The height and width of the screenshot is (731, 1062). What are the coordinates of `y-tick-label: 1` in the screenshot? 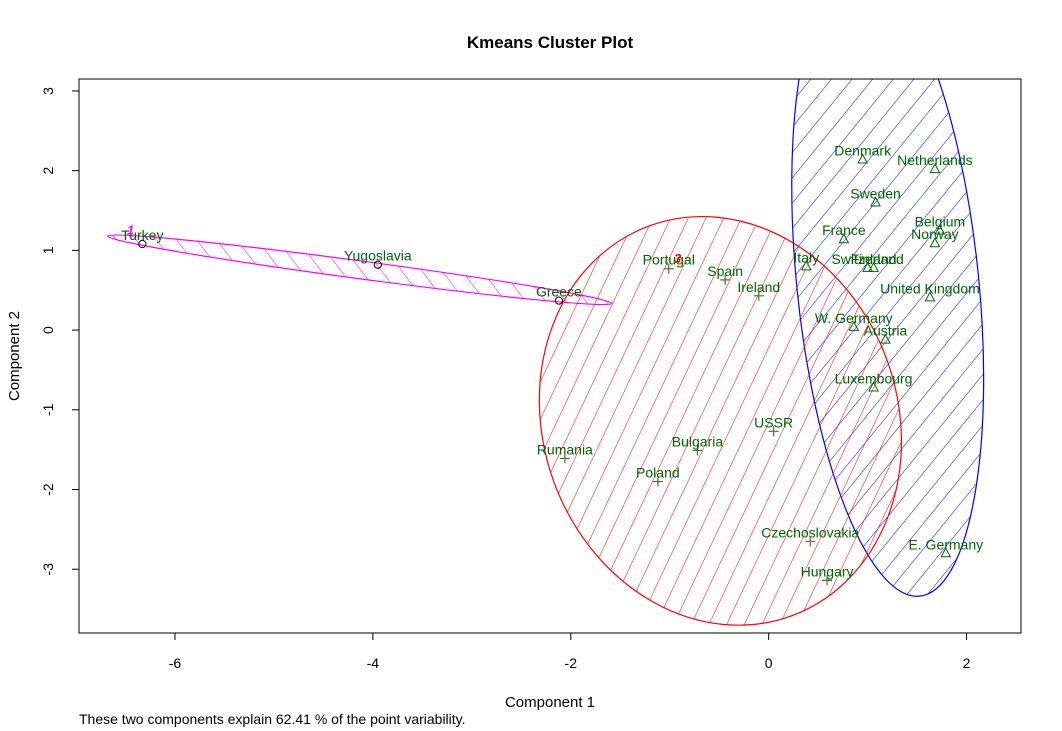 It's located at (48, 250).